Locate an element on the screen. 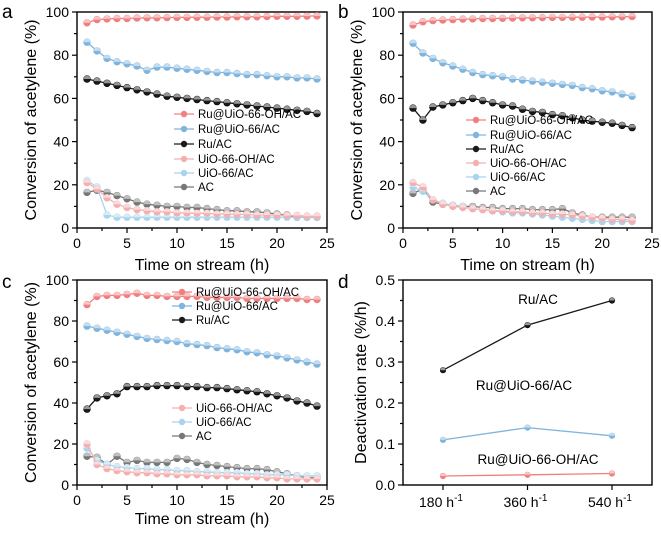 This screenshot has height=535, width=661. legend-entry: UiO-66/AC is located at coordinates (214, 174).